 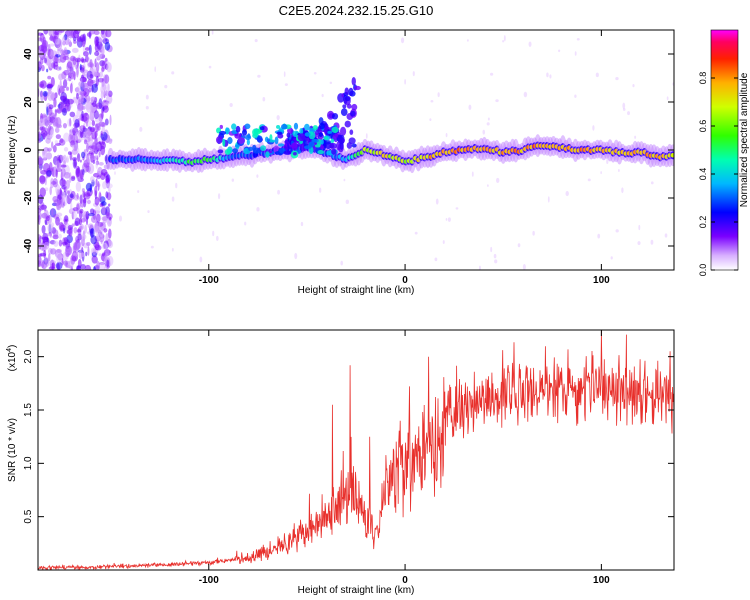 I want to click on snr-y-tick-label: 1.0, so click(x=28, y=463).